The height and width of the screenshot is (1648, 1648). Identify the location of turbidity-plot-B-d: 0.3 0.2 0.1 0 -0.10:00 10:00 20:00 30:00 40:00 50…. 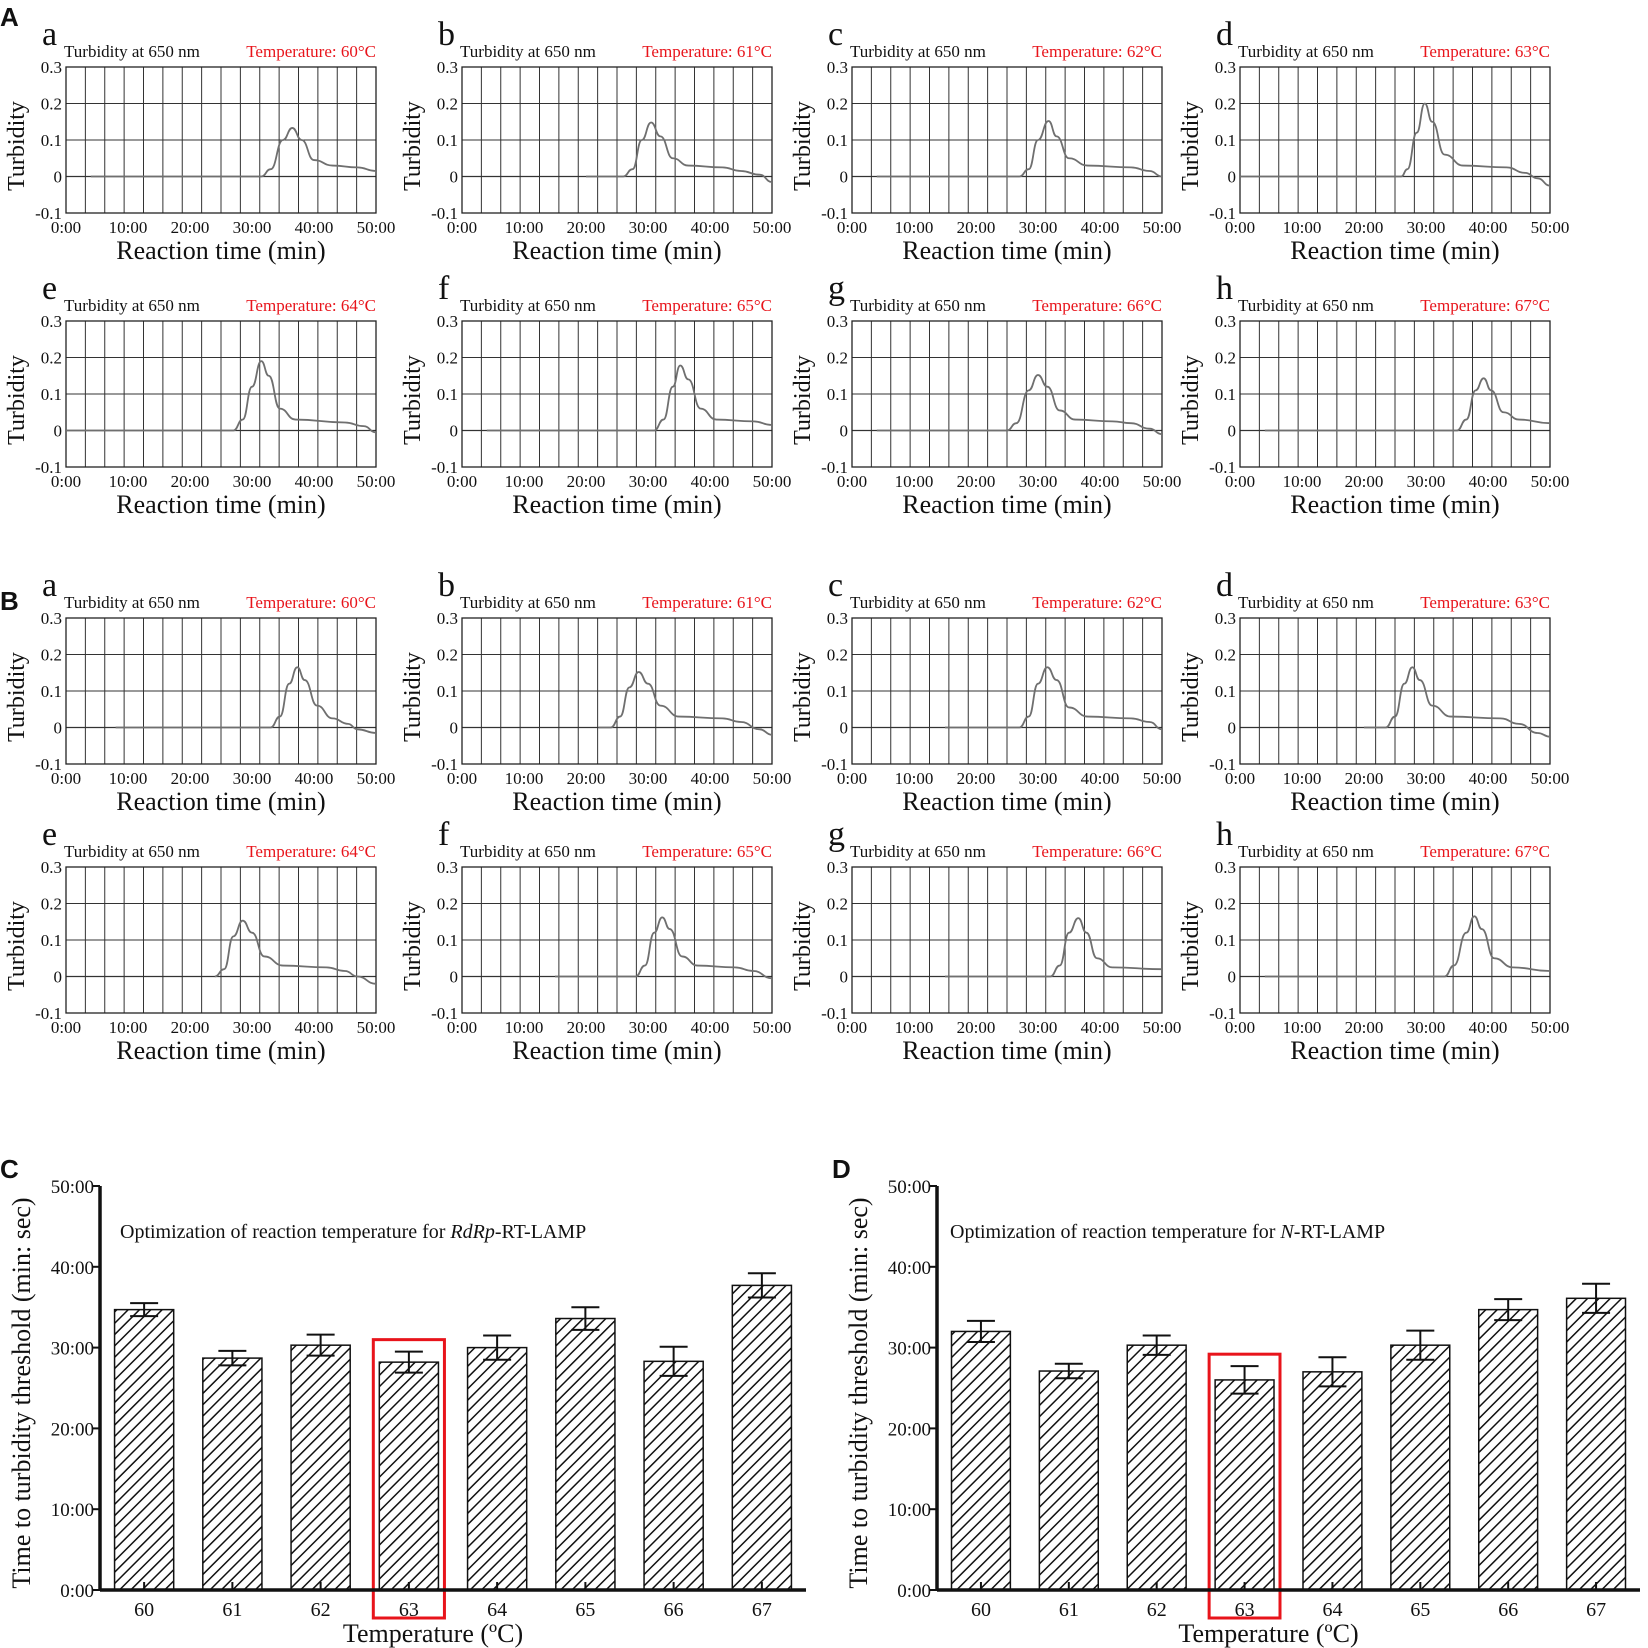
(1373, 691).